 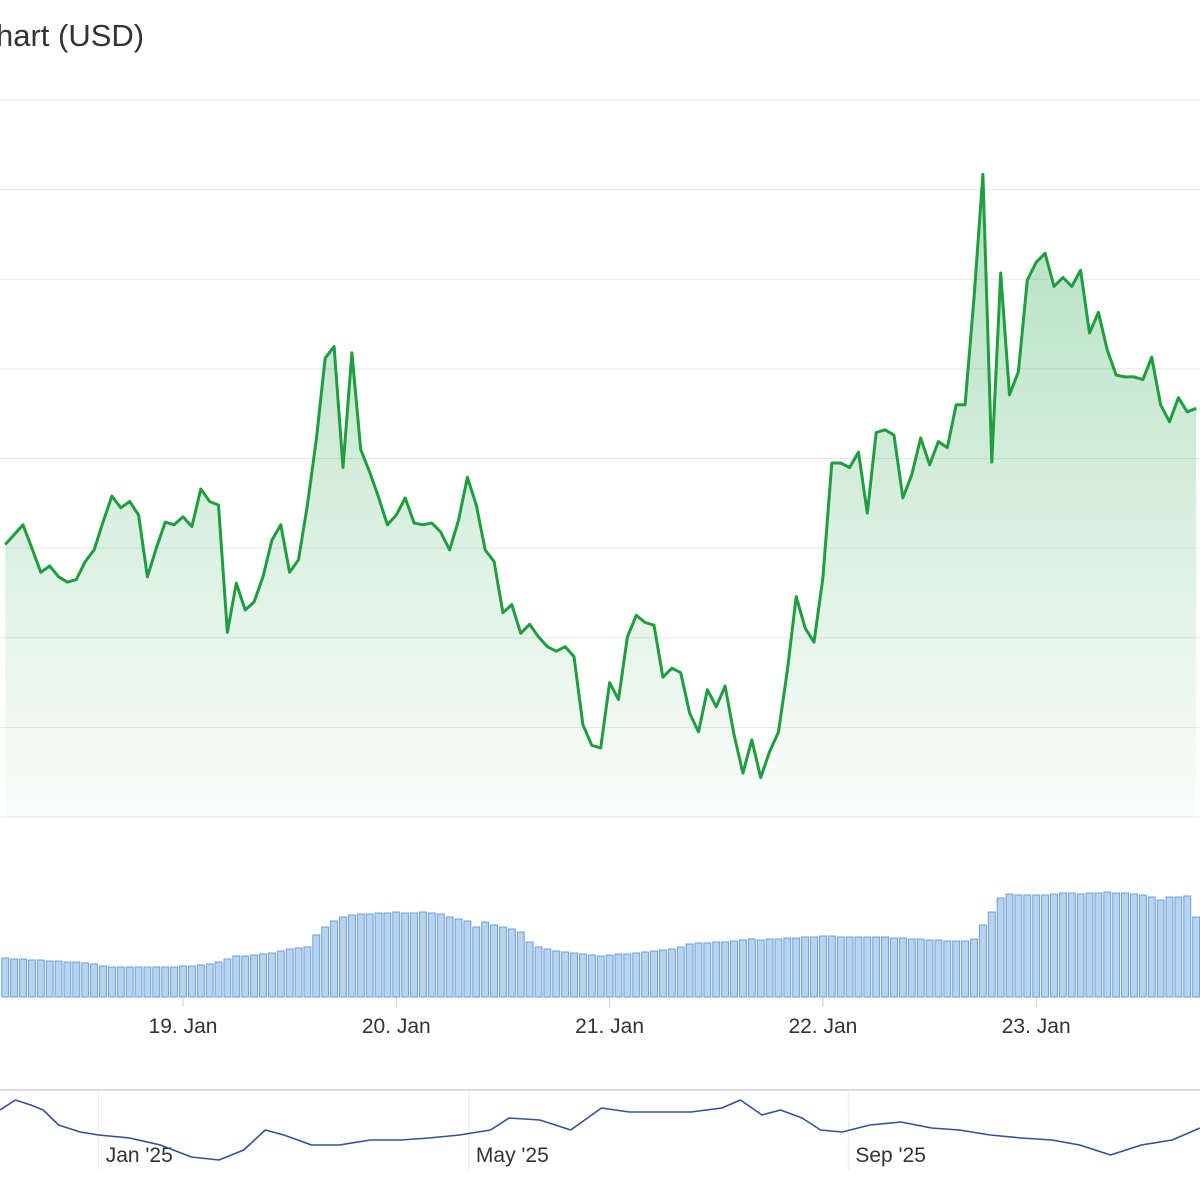 What do you see at coordinates (890, 1155) in the screenshot?
I see `x-tick-label: Sep '25` at bounding box center [890, 1155].